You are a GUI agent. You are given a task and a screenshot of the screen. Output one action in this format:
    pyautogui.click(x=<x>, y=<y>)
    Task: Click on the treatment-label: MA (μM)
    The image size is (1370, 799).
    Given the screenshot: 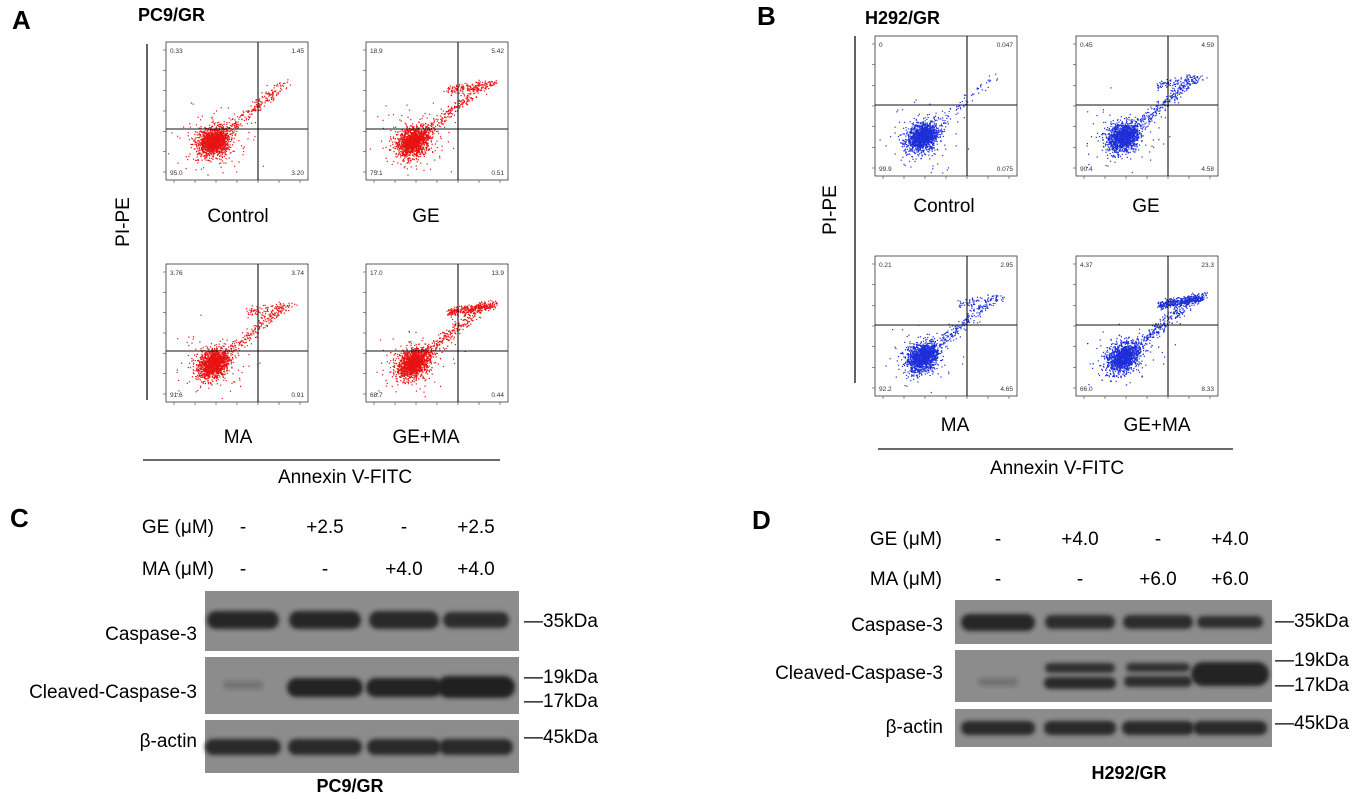 What is the action you would take?
    pyautogui.click(x=178, y=569)
    